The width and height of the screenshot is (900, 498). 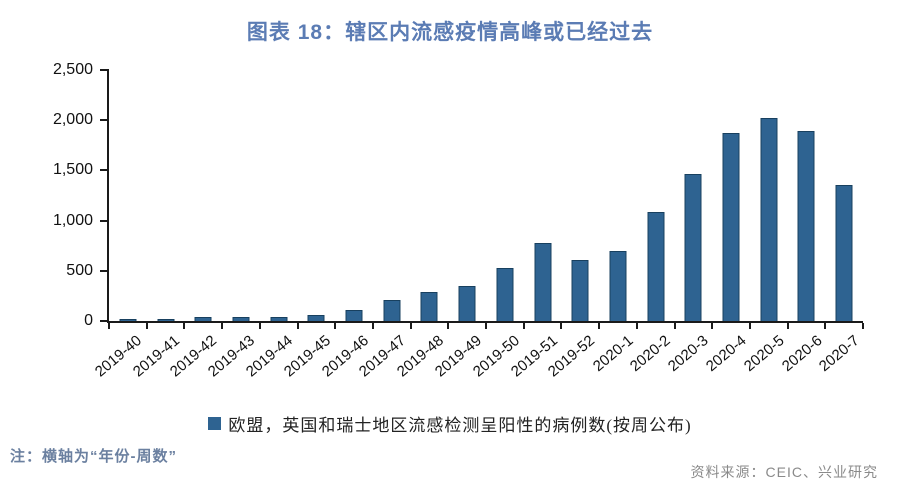 I want to click on x-tick-label: 2020-5, so click(x=764, y=354).